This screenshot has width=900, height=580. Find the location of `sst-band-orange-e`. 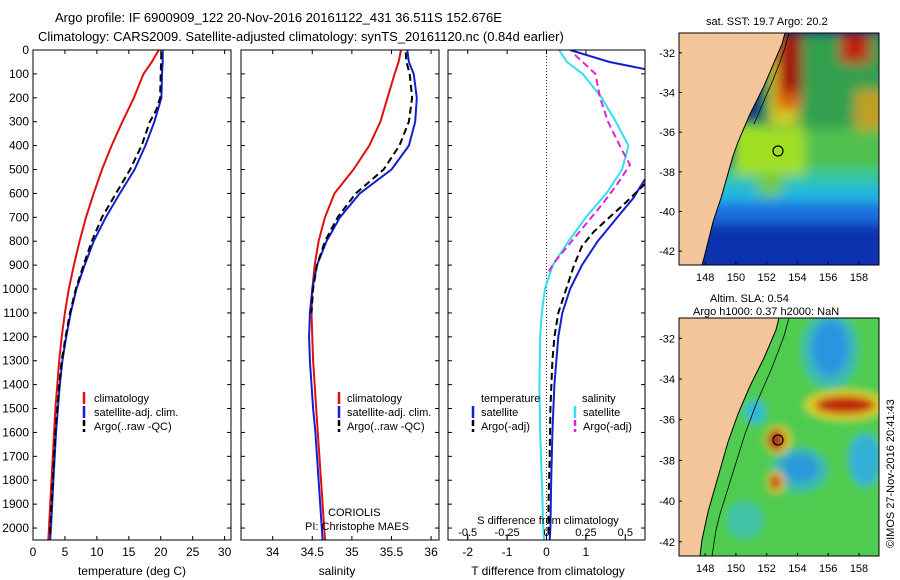

sst-band-orange-e is located at coordinates (867, 110).